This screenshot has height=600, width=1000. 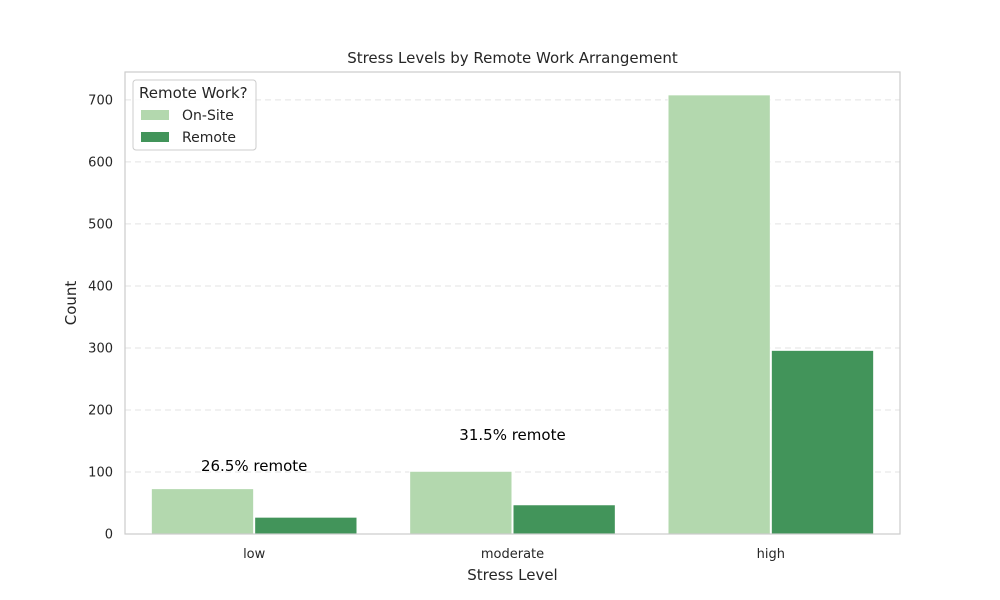 I want to click on y-tick-label: 0, so click(x=109, y=535).